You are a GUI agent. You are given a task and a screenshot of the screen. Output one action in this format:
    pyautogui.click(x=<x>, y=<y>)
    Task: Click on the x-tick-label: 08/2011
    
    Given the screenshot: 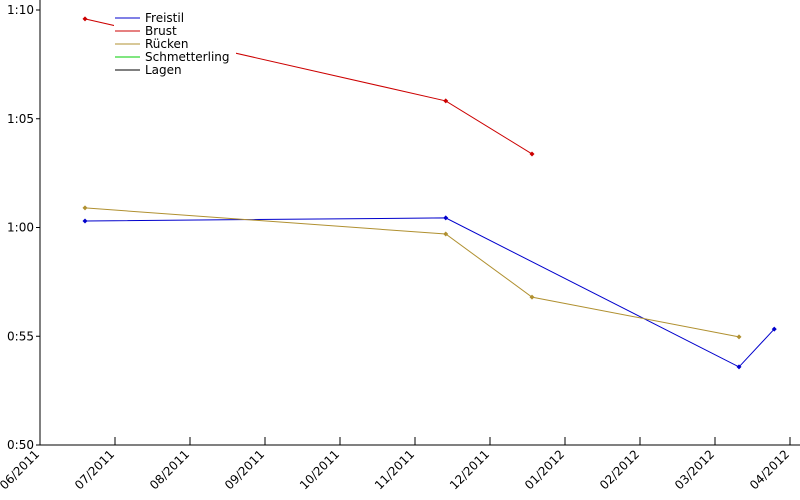 What is the action you would take?
    pyautogui.click(x=169, y=469)
    